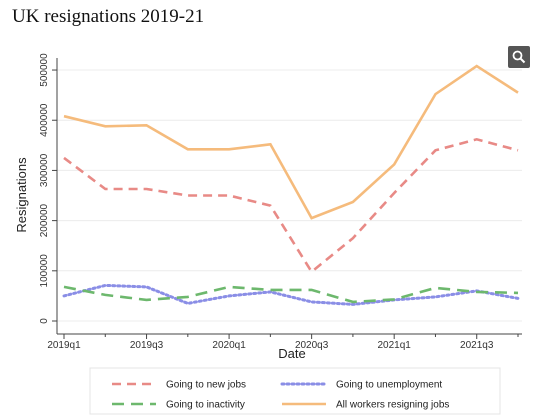  I want to click on magnifier-icon, so click(519, 57).